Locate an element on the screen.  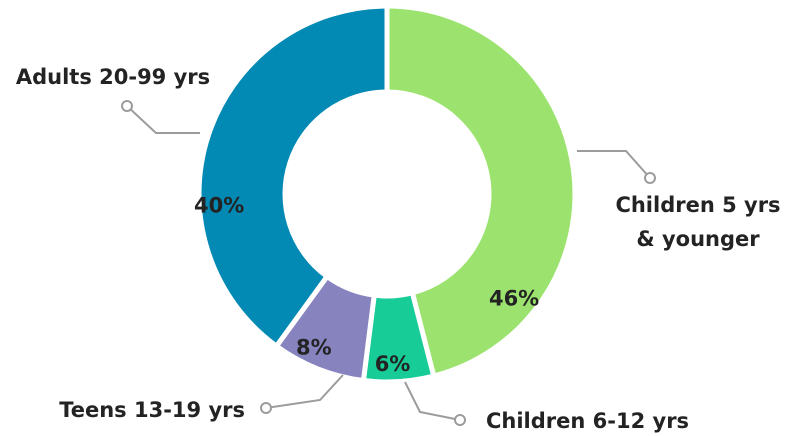
category-label-line: Children 5 yrs is located at coordinates (697, 205).